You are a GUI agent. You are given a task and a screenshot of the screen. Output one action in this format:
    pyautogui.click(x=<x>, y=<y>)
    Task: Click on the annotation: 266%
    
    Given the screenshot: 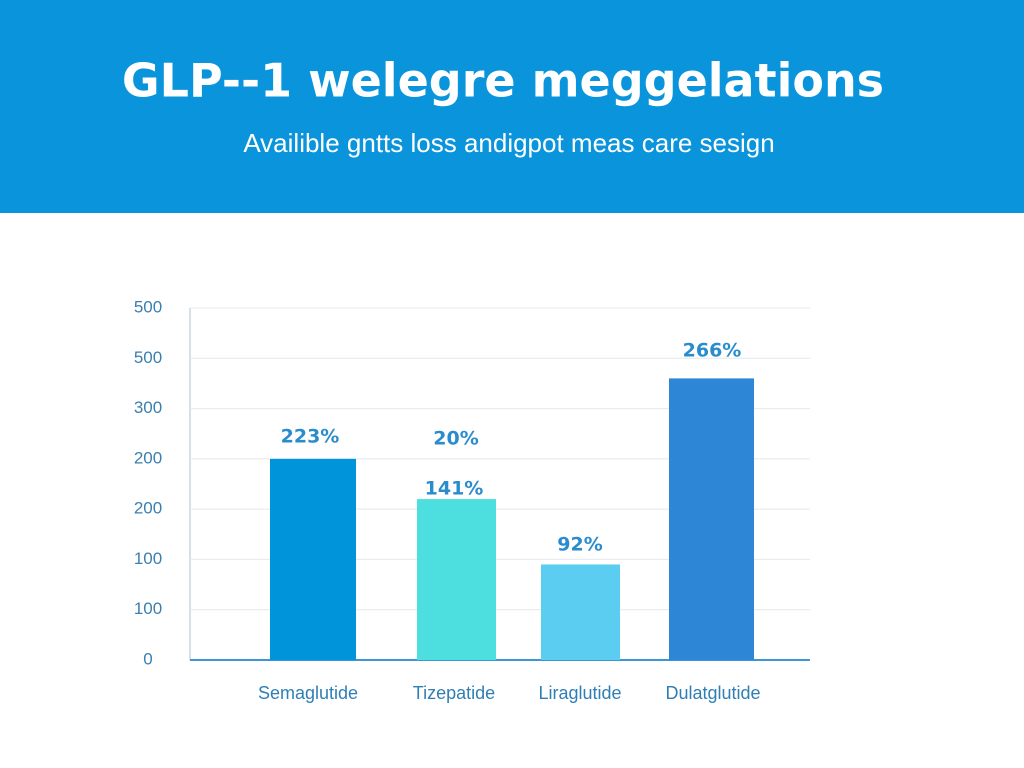 What is the action you would take?
    pyautogui.click(x=712, y=351)
    